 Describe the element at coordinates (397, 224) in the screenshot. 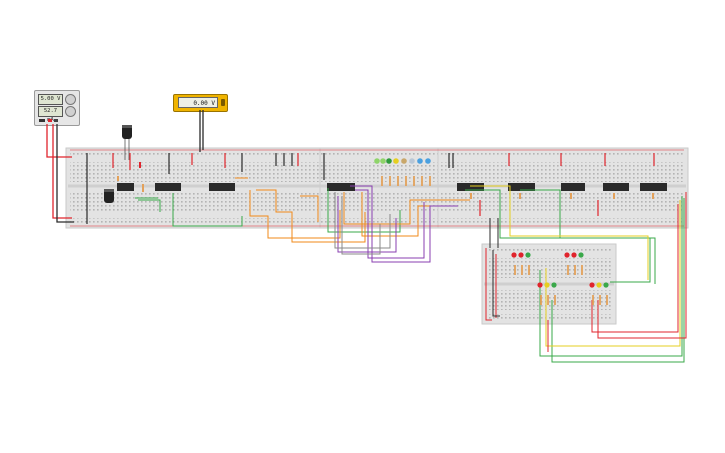

I see `wires-purple` at that location.